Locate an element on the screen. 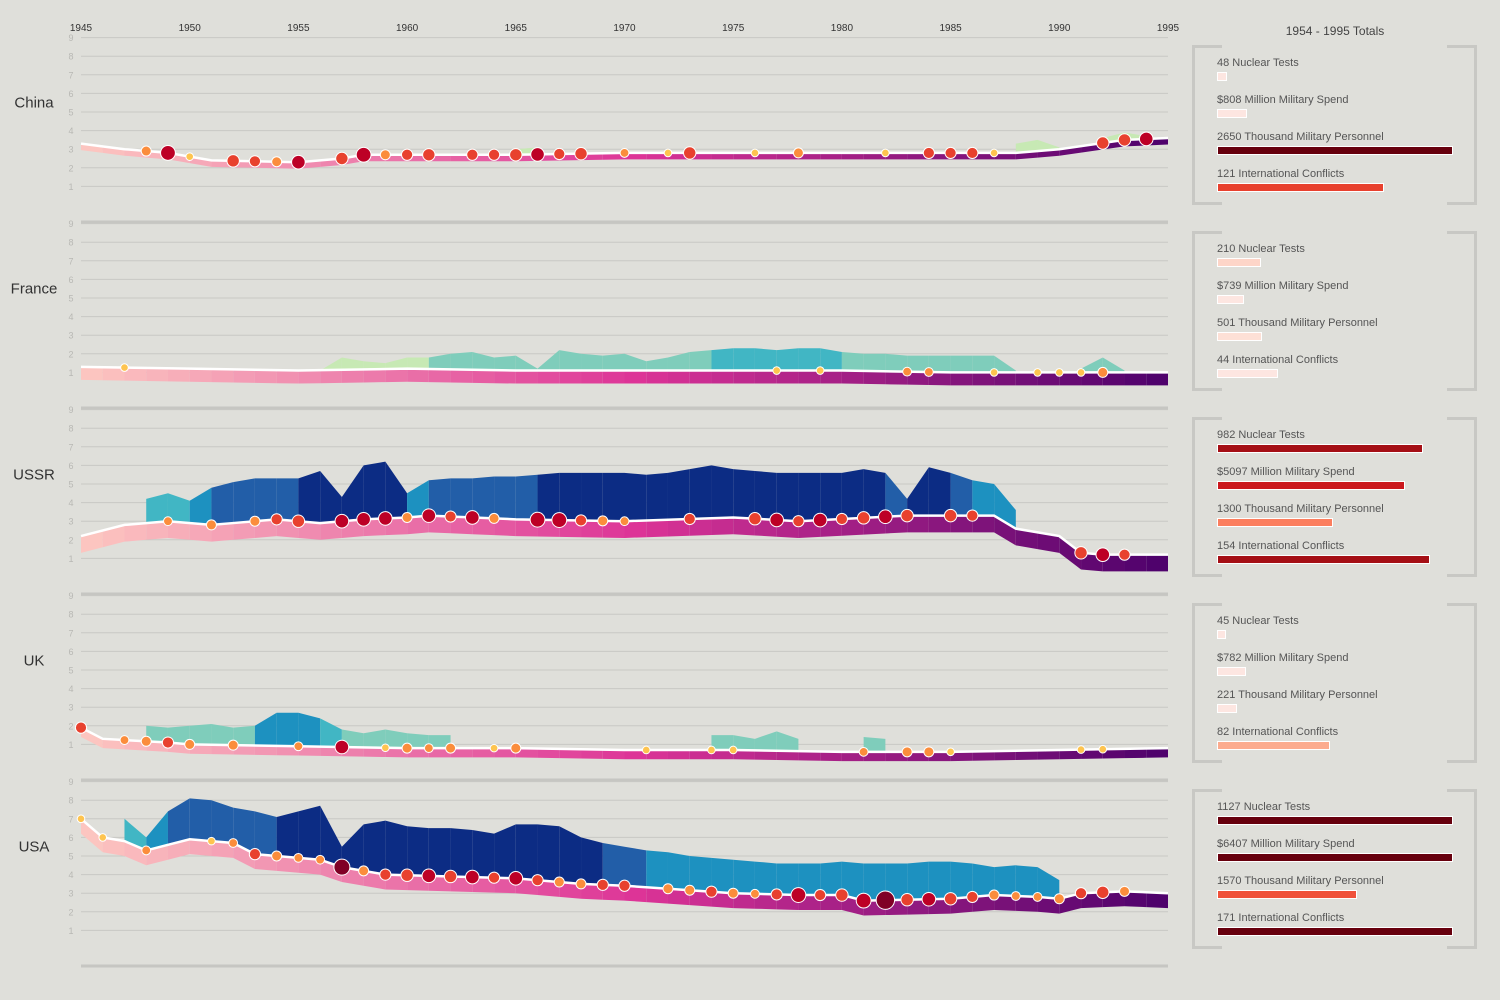 The width and height of the screenshot is (1500, 1000). x-tick-label: 1965 is located at coordinates (516, 28).